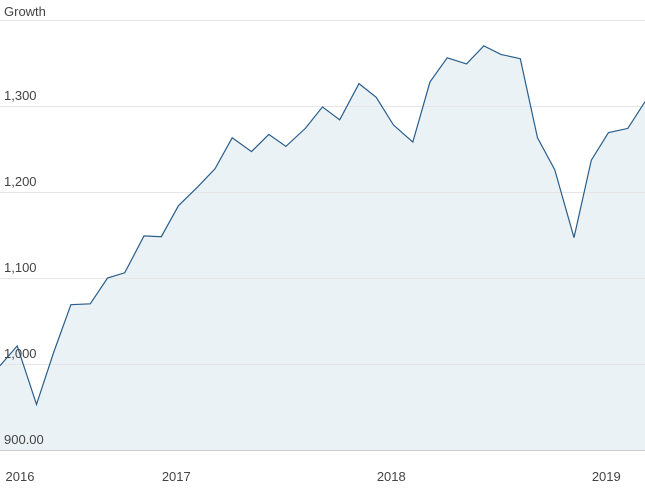  Describe the element at coordinates (176, 476) in the screenshot. I see `x-tick-label: 2017` at that location.